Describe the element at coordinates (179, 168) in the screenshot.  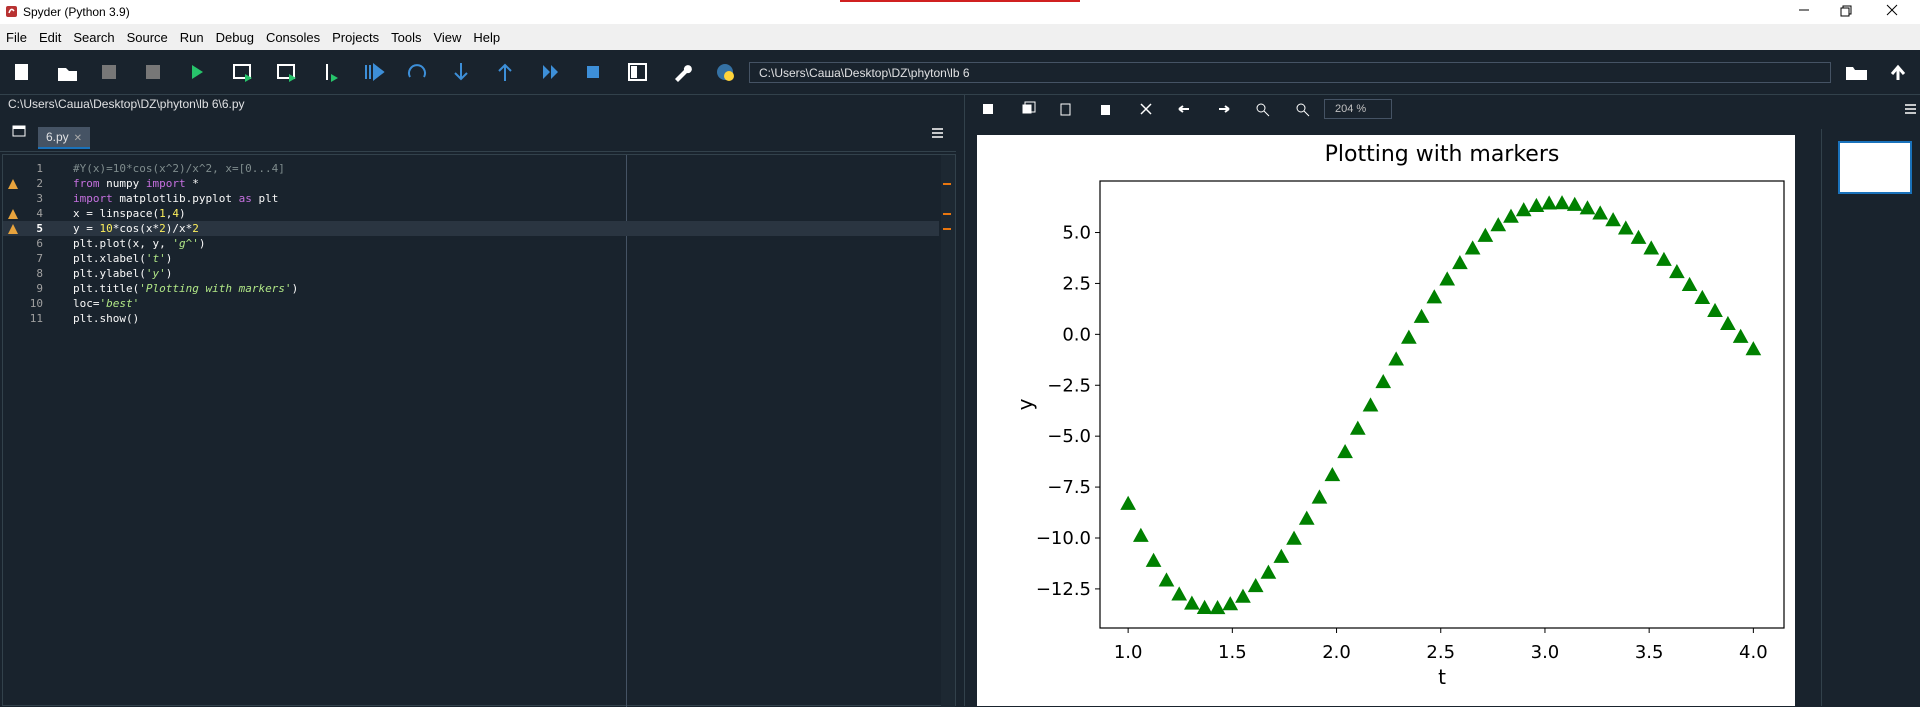
I see `code-token: #Y(x)=10*cos(x^2)/x^2, x=[0...4]` at that location.